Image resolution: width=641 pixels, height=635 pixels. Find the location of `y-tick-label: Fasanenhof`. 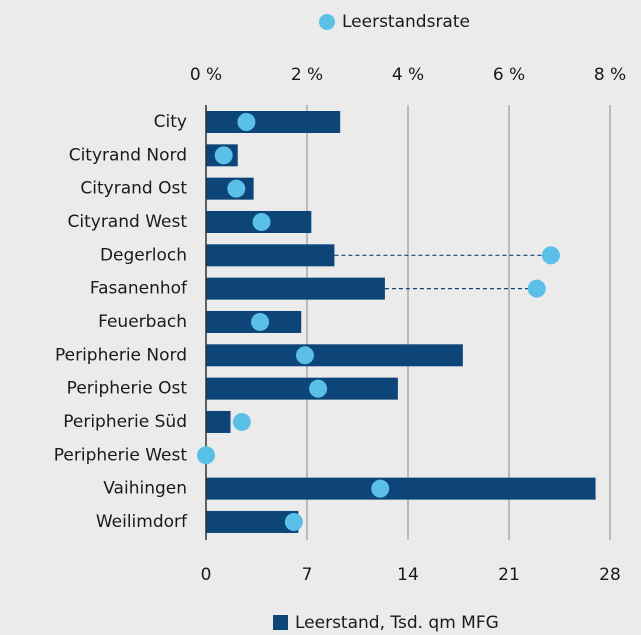

y-tick-label: Fasanenhof is located at coordinates (139, 289).